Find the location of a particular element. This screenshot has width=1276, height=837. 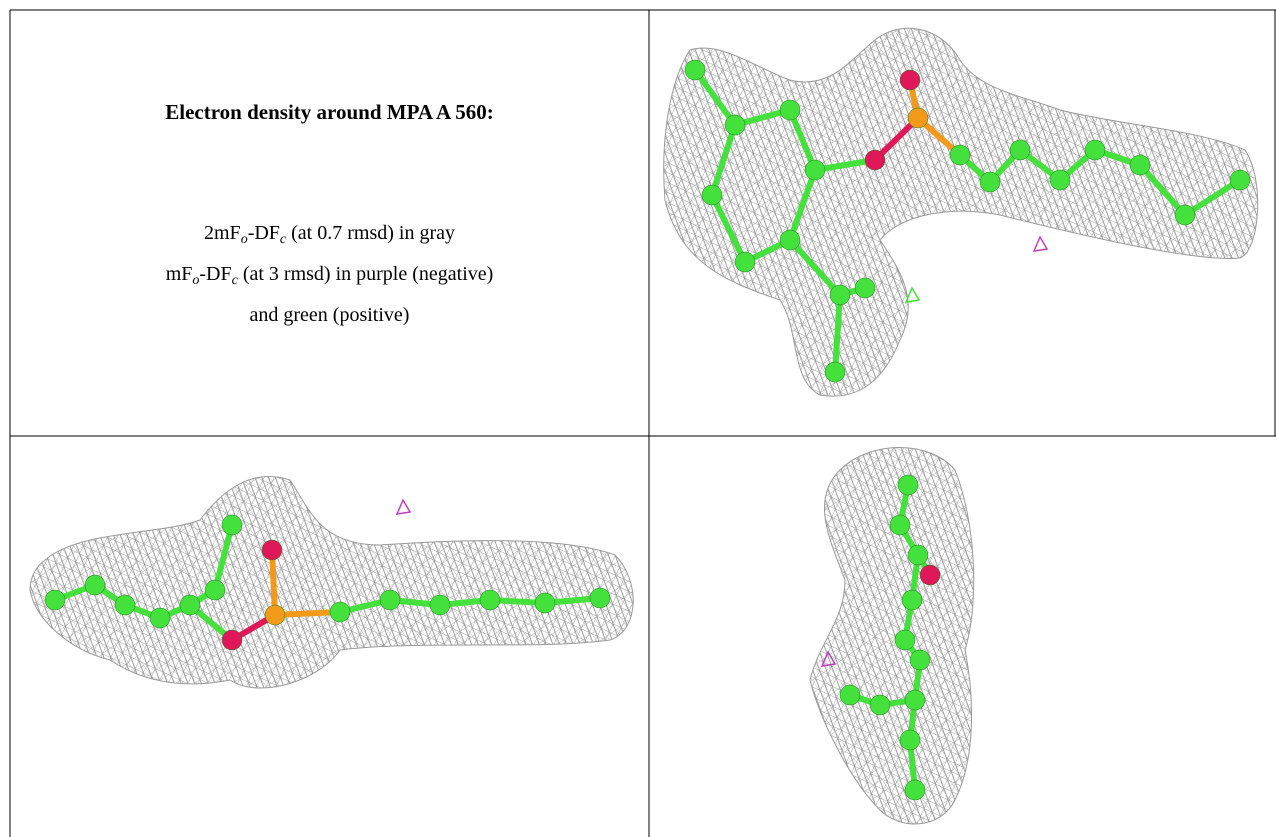

caption-line: and green (positive) is located at coordinates (329, 315).